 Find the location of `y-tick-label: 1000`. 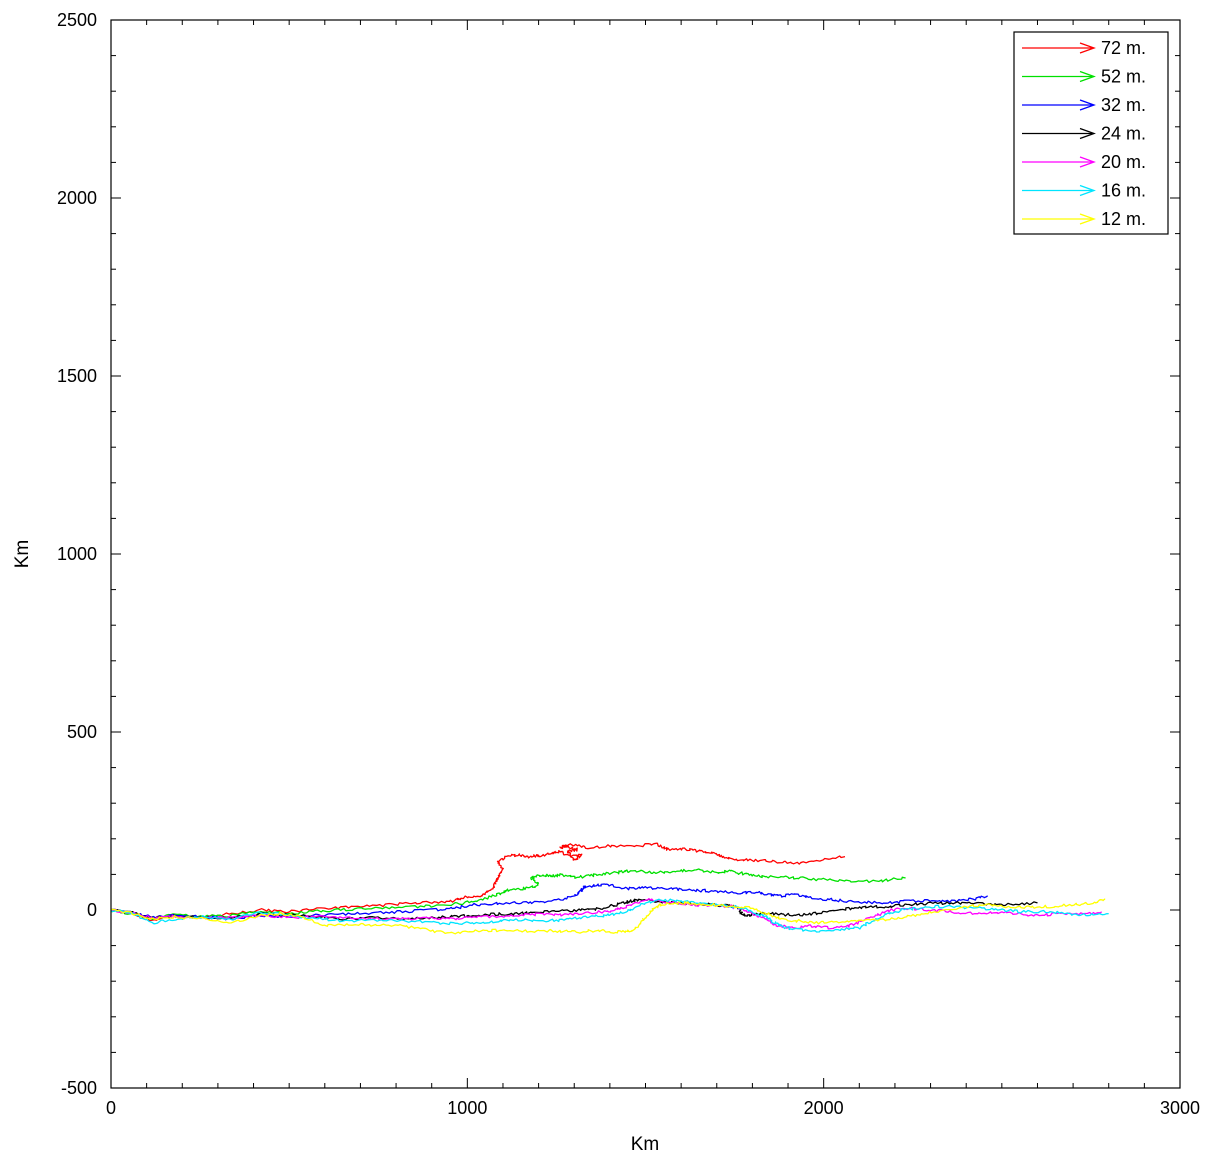

y-tick-label: 1000 is located at coordinates (77, 554).